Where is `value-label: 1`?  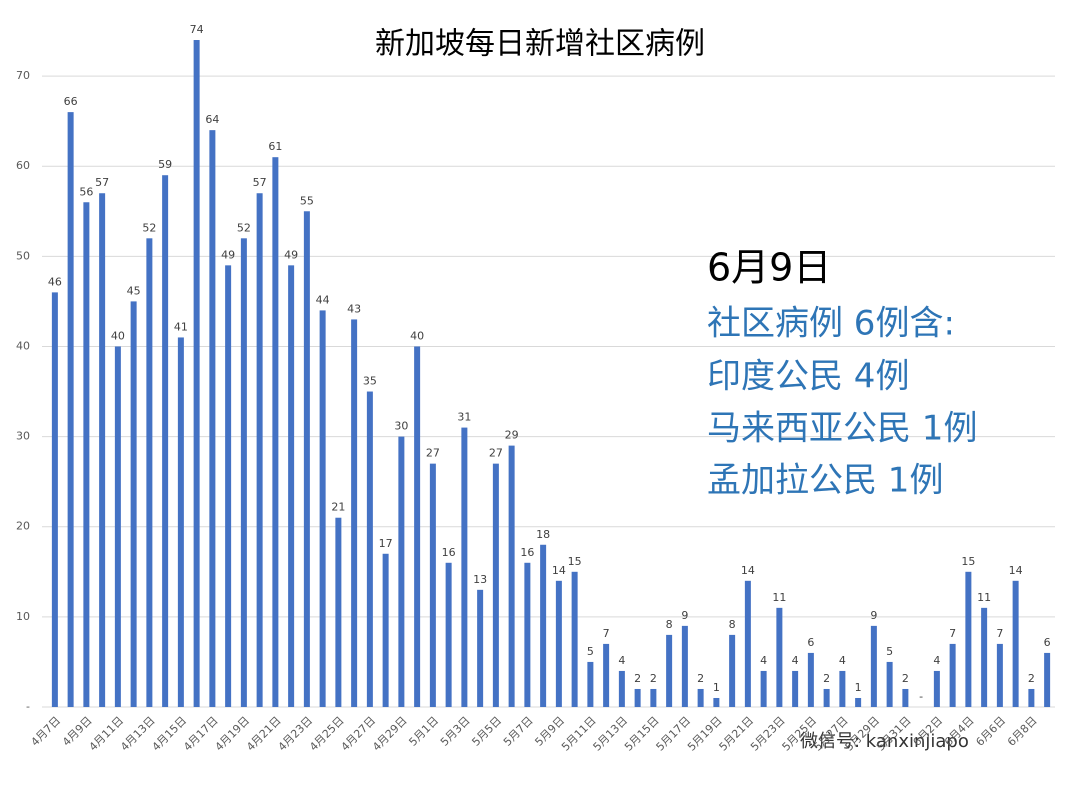 value-label: 1 is located at coordinates (858, 687).